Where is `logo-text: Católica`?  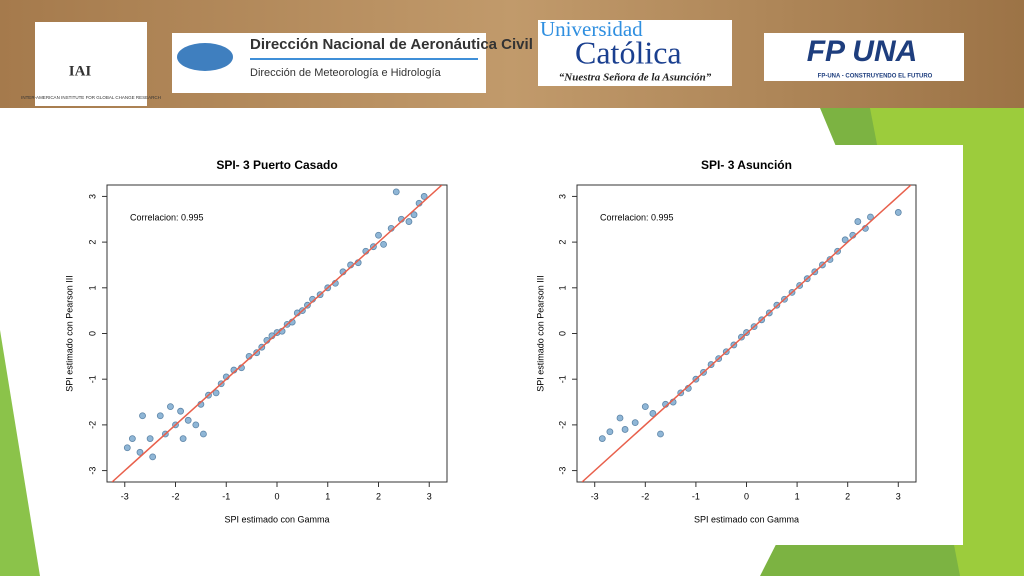
logo-text: Católica is located at coordinates (628, 52).